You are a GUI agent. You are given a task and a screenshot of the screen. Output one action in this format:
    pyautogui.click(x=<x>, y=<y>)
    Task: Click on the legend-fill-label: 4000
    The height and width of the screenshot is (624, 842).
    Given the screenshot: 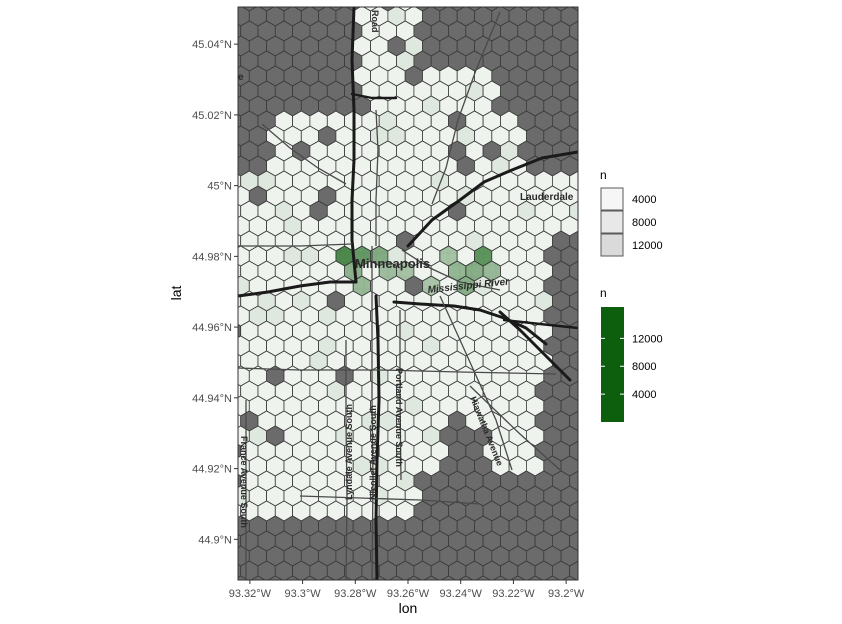 What is the action you would take?
    pyautogui.click(x=644, y=395)
    